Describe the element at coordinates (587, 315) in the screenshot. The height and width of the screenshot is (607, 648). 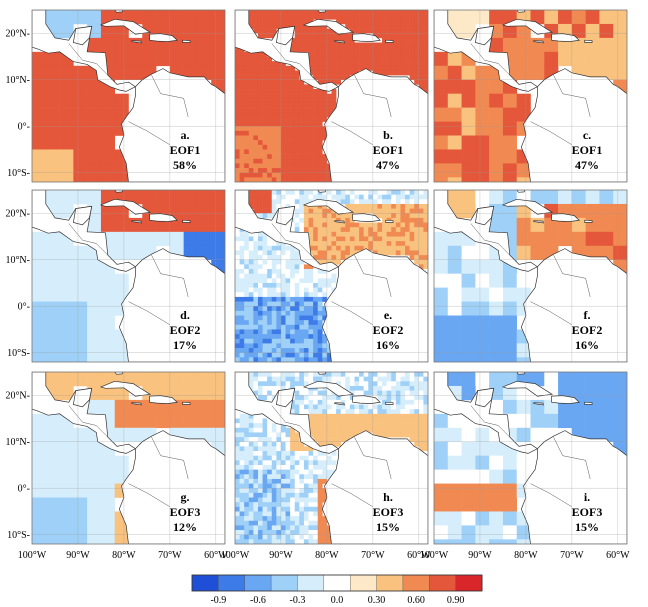
I see `panel-letter: f.` at that location.